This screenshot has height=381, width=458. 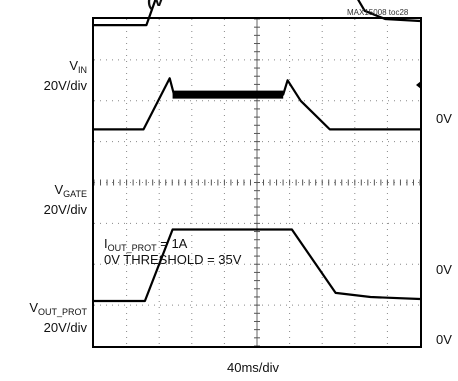 What do you see at coordinates (257, 265) in the screenshot?
I see `trace-out-prot` at bounding box center [257, 265].